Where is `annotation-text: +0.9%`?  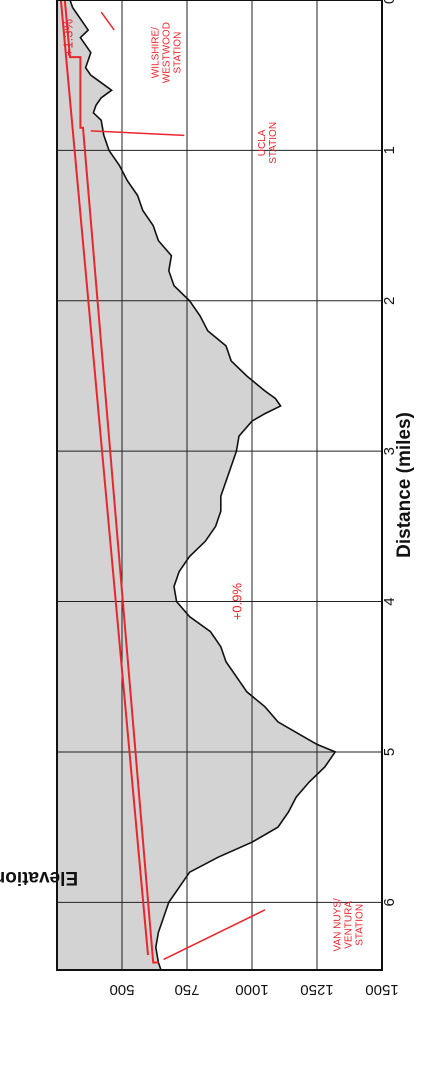
annotation-text: +0.9% is located at coordinates (237, 602).